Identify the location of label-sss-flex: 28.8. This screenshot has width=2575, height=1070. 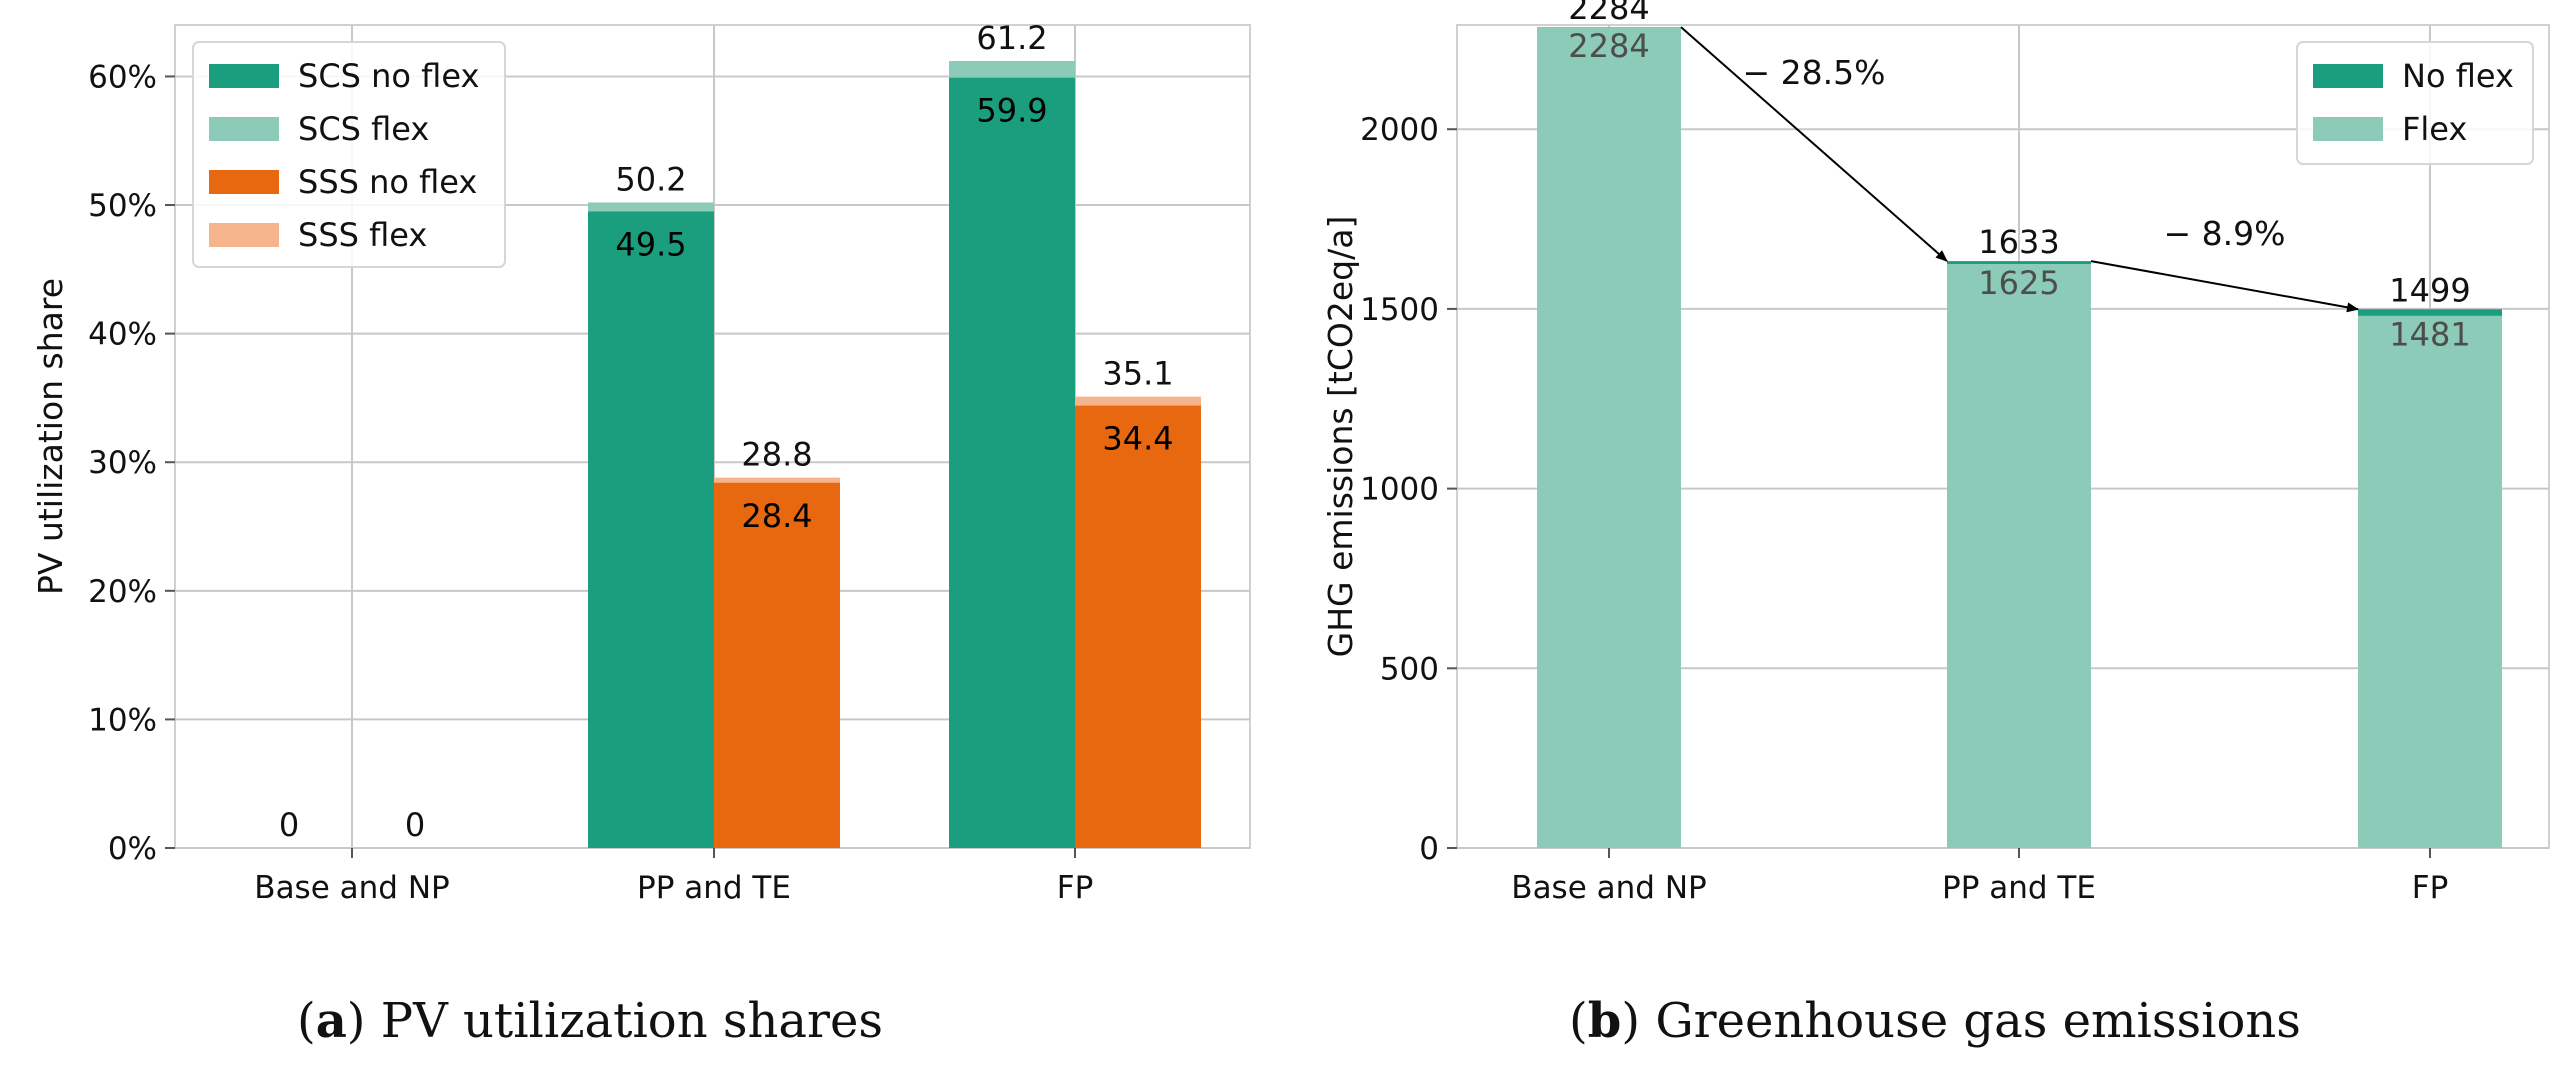
(776, 455).